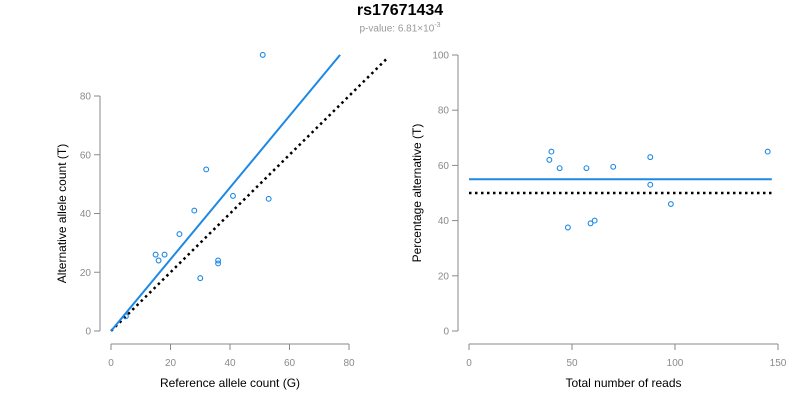 This screenshot has height=400, width=800. What do you see at coordinates (400, 10) in the screenshot?
I see `chart-title: rs17671434` at bounding box center [400, 10].